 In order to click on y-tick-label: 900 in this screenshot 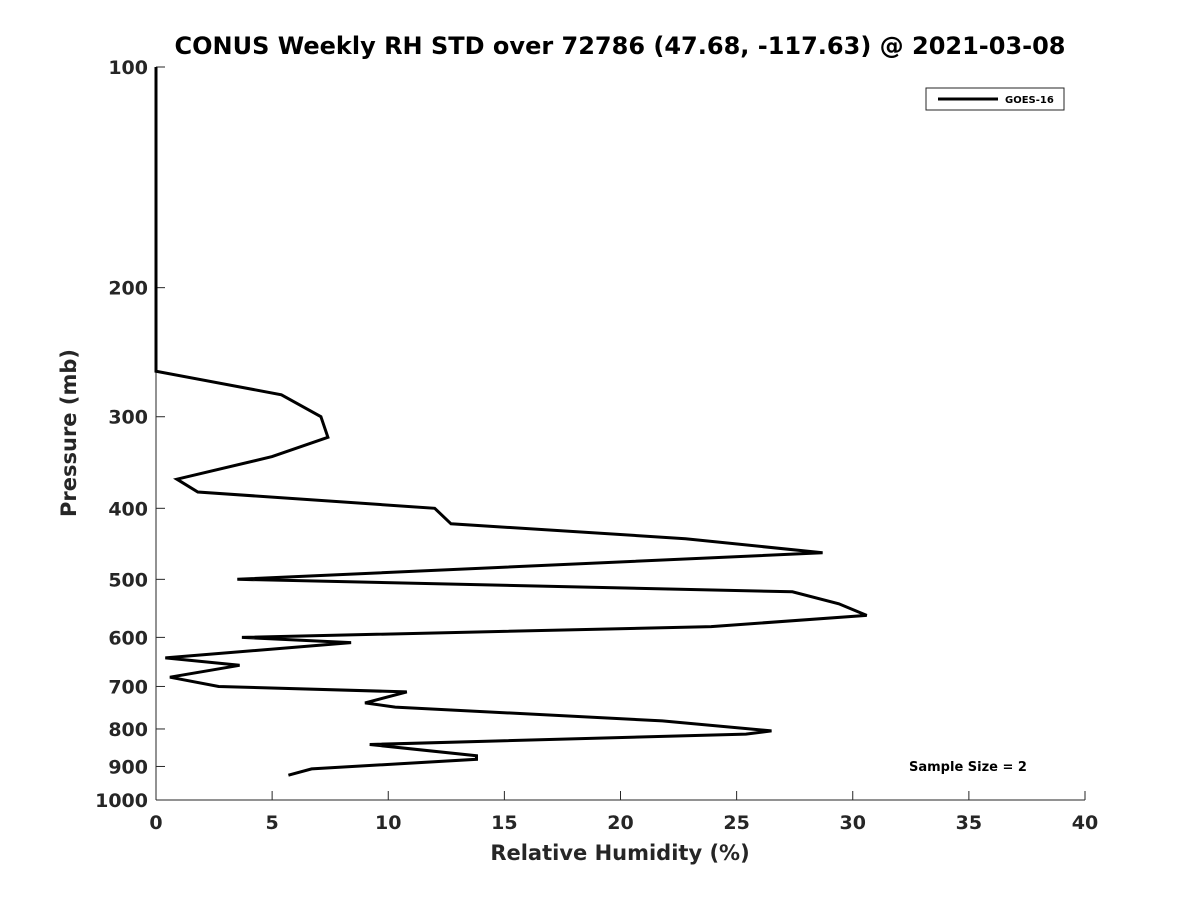, I will do `click(128, 767)`.